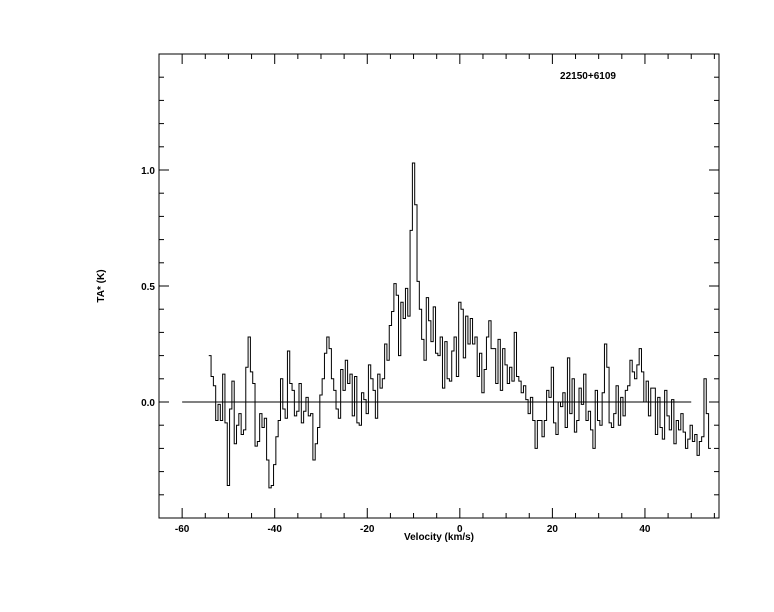 The image size is (774, 612). Describe the element at coordinates (148, 403) in the screenshot. I see `y-tick-label: 0.0` at that location.